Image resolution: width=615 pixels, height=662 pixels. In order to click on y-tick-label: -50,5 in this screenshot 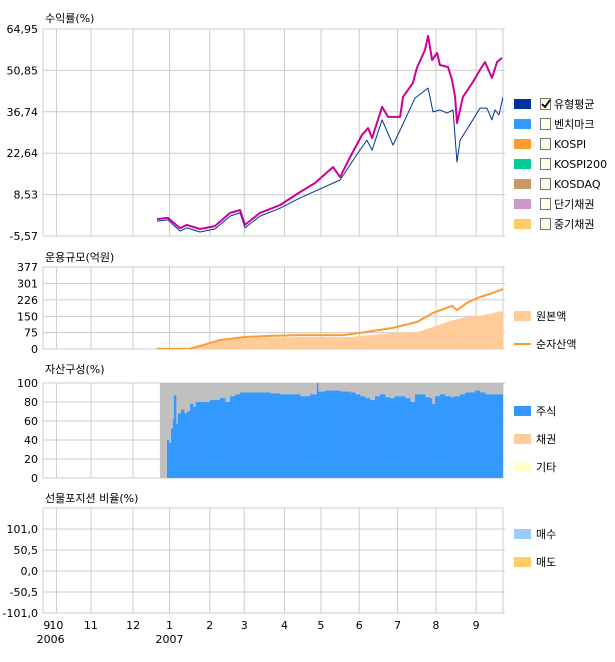, I will do `click(24, 592)`.